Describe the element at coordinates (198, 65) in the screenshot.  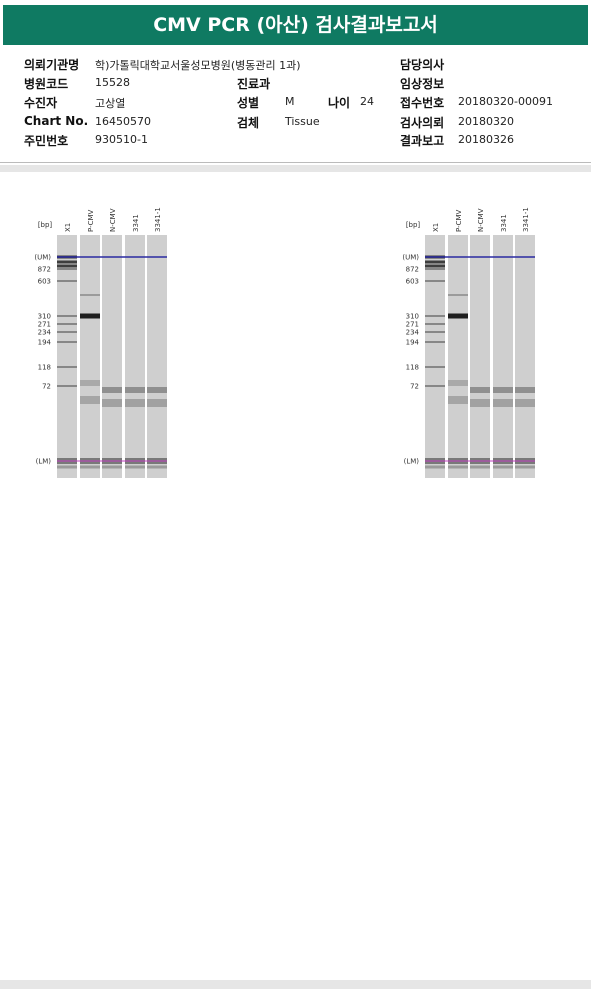
I see `field-value: 학)가톨릭대학교서울성모병원(병동관리 1과)` at that location.